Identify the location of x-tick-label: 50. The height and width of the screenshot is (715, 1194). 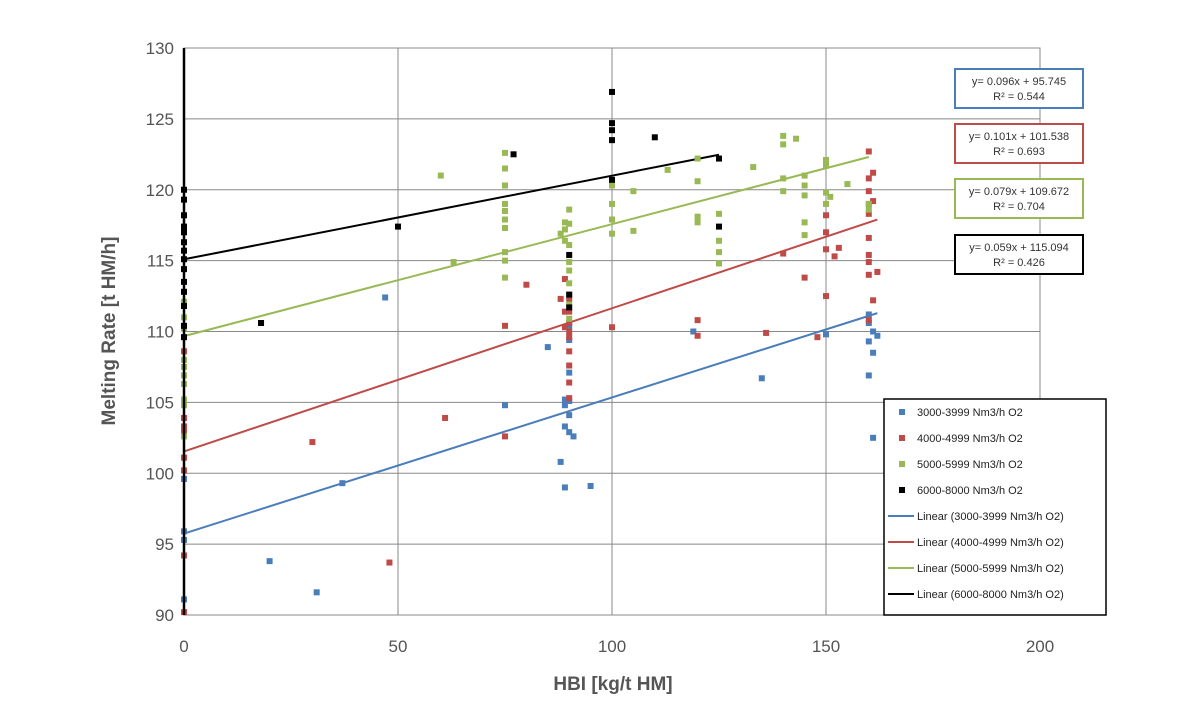
(398, 646).